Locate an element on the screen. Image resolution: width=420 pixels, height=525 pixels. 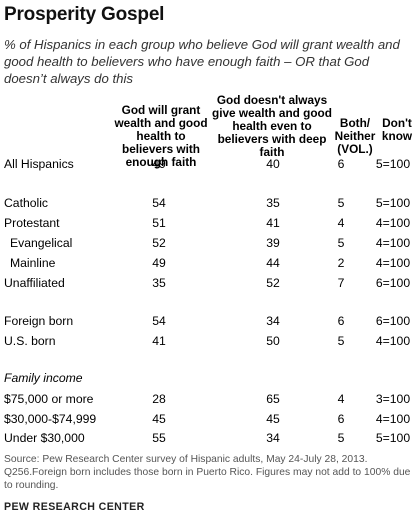
cell-foreign-born-grant: 54 is located at coordinates (159, 321).